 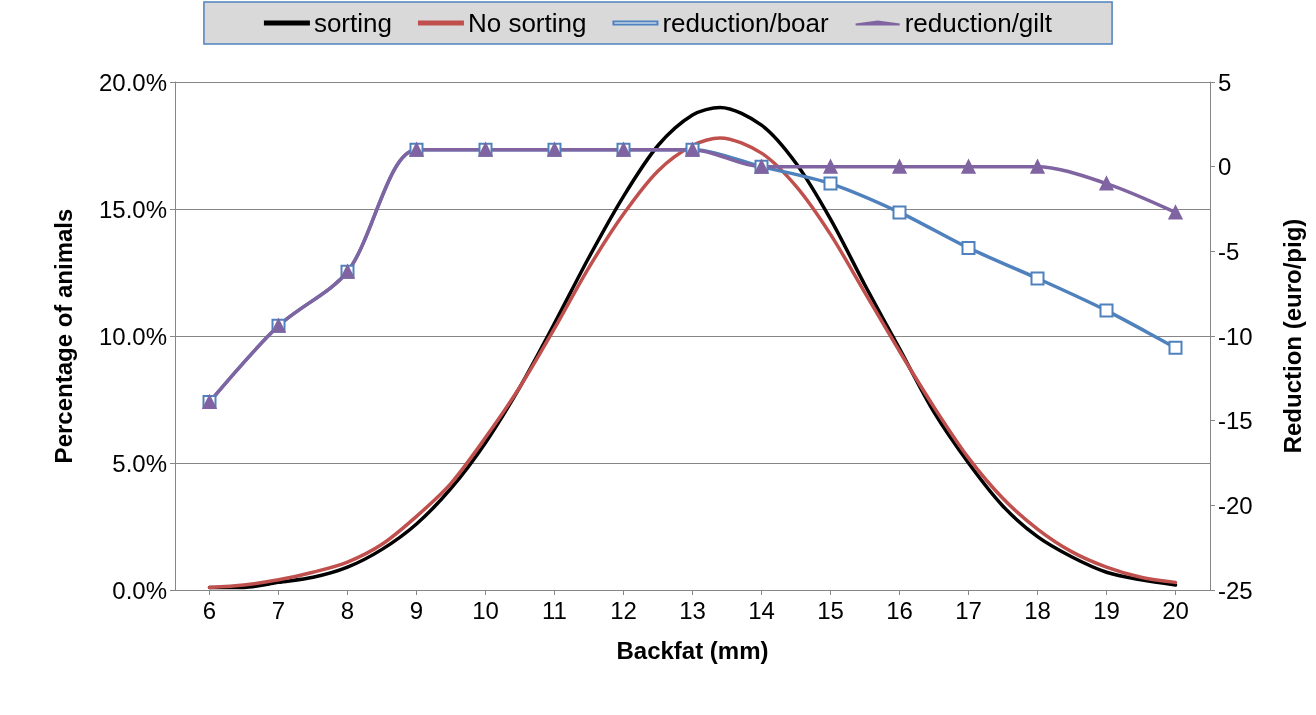 I want to click on y2-tick-label: -20, so click(x=1235, y=505).